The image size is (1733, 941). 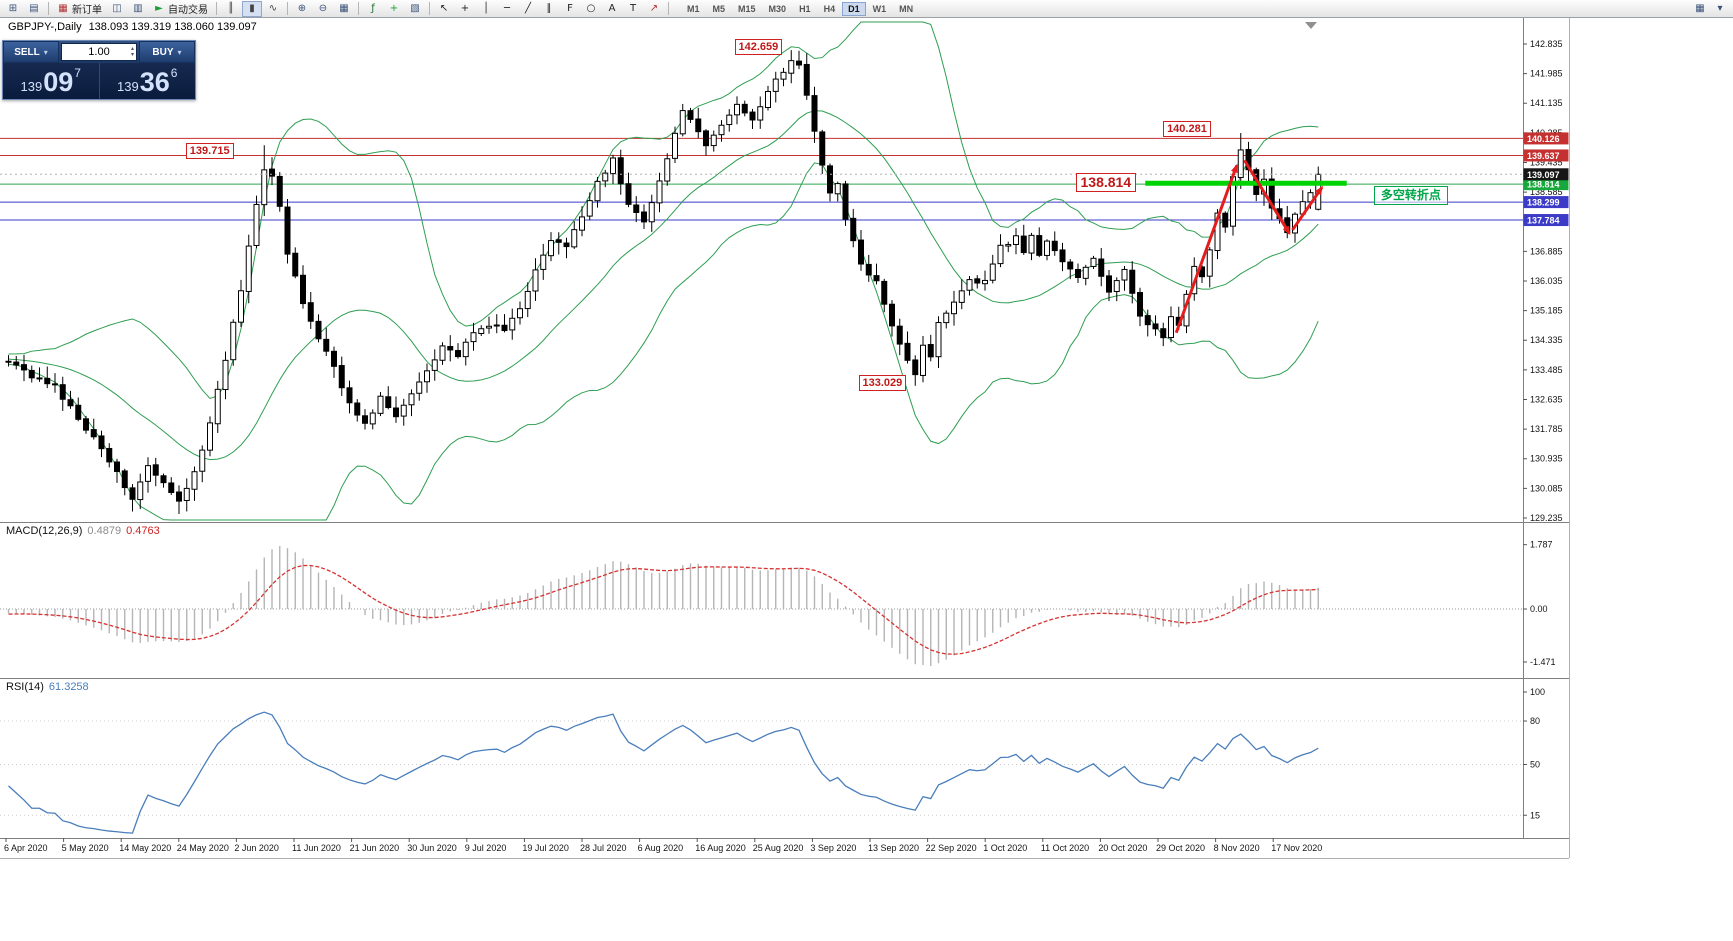 What do you see at coordinates (316, 848) in the screenshot?
I see `svg-text: 11 Jun 2020` at bounding box center [316, 848].